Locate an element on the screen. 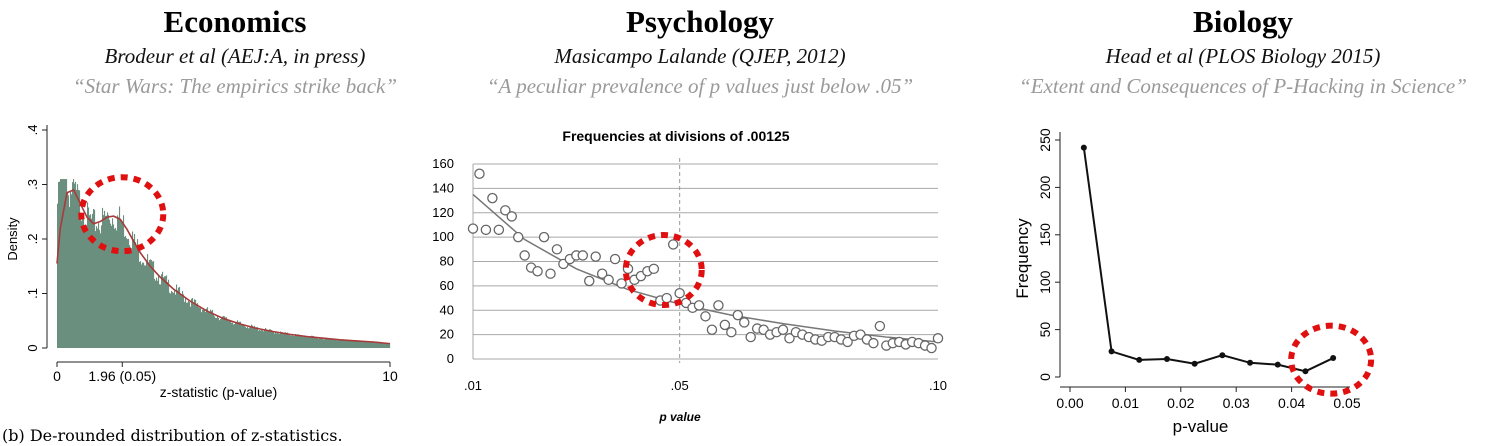 This screenshot has height=446, width=1506. y-tick-label: 200 is located at coordinates (1045, 188).